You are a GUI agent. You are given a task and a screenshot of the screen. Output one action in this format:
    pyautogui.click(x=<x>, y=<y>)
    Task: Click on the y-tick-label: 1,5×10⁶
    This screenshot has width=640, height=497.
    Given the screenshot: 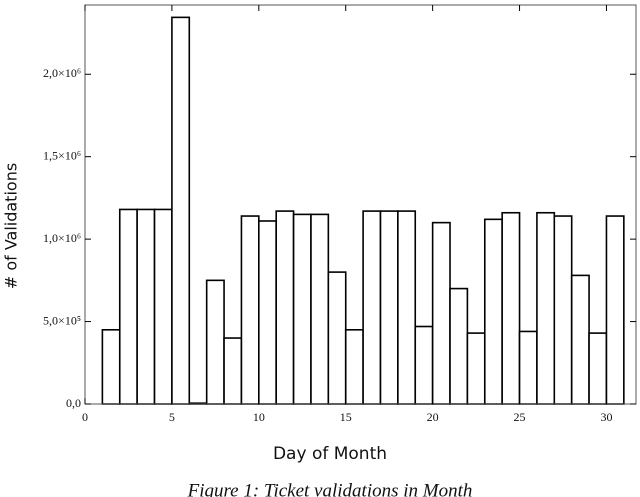 What is the action you would take?
    pyautogui.click(x=62, y=155)
    